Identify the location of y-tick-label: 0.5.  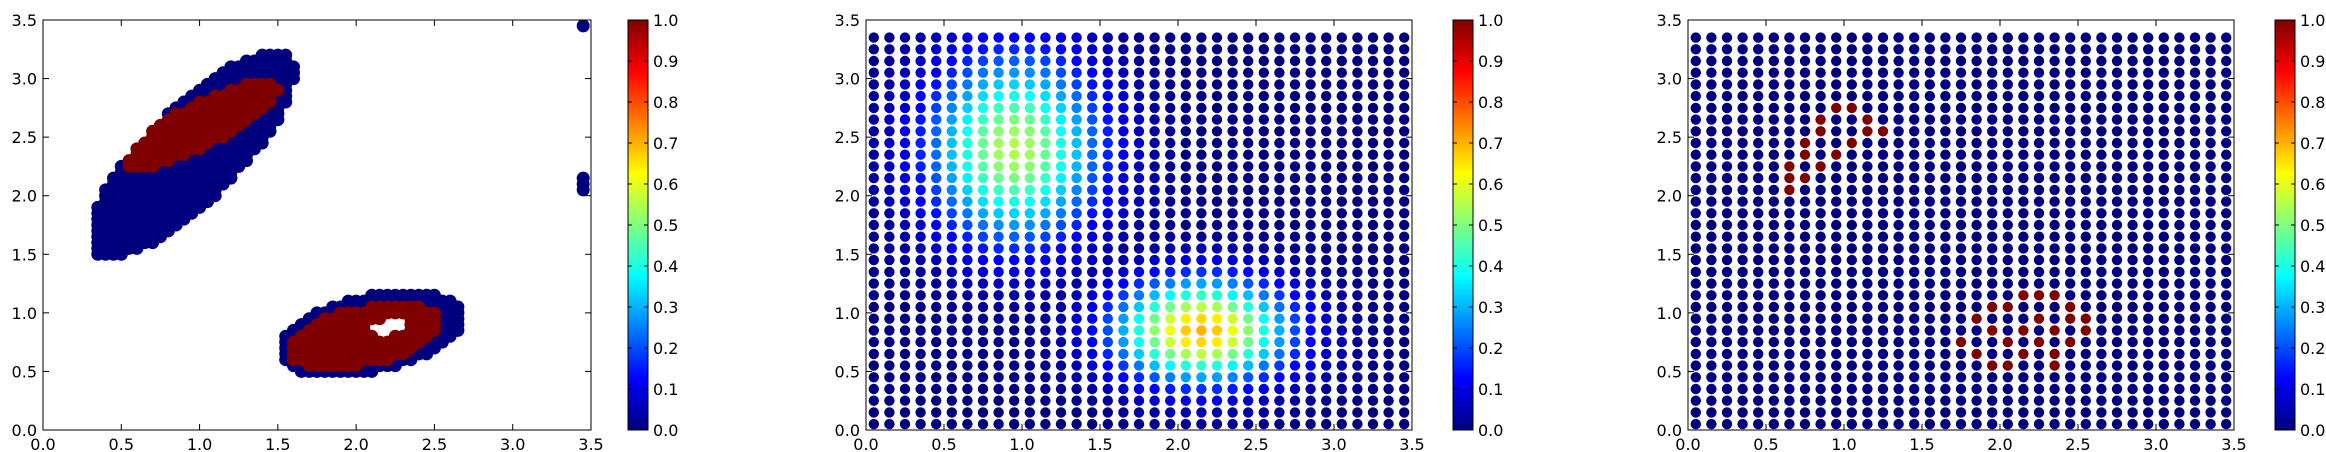
(1669, 371).